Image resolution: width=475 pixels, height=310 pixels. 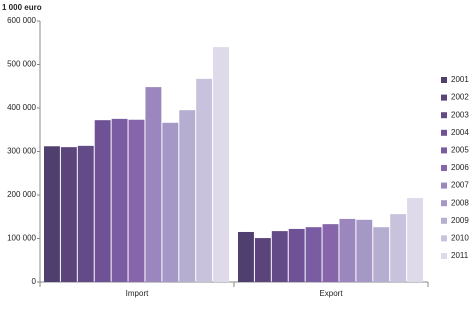 I want to click on legend-label: 2009, so click(x=460, y=220).